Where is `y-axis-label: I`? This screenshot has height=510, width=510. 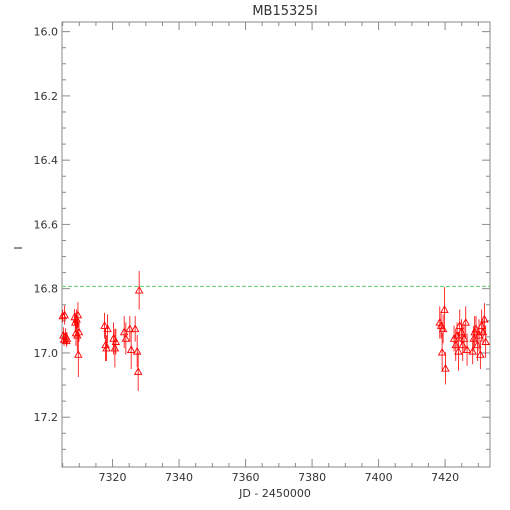
y-axis-label: I is located at coordinates (18, 247).